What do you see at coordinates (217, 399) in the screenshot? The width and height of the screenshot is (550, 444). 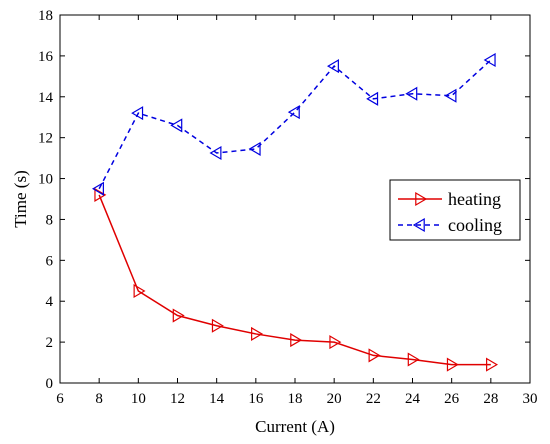 I see `x-tick-label: 14` at bounding box center [217, 399].